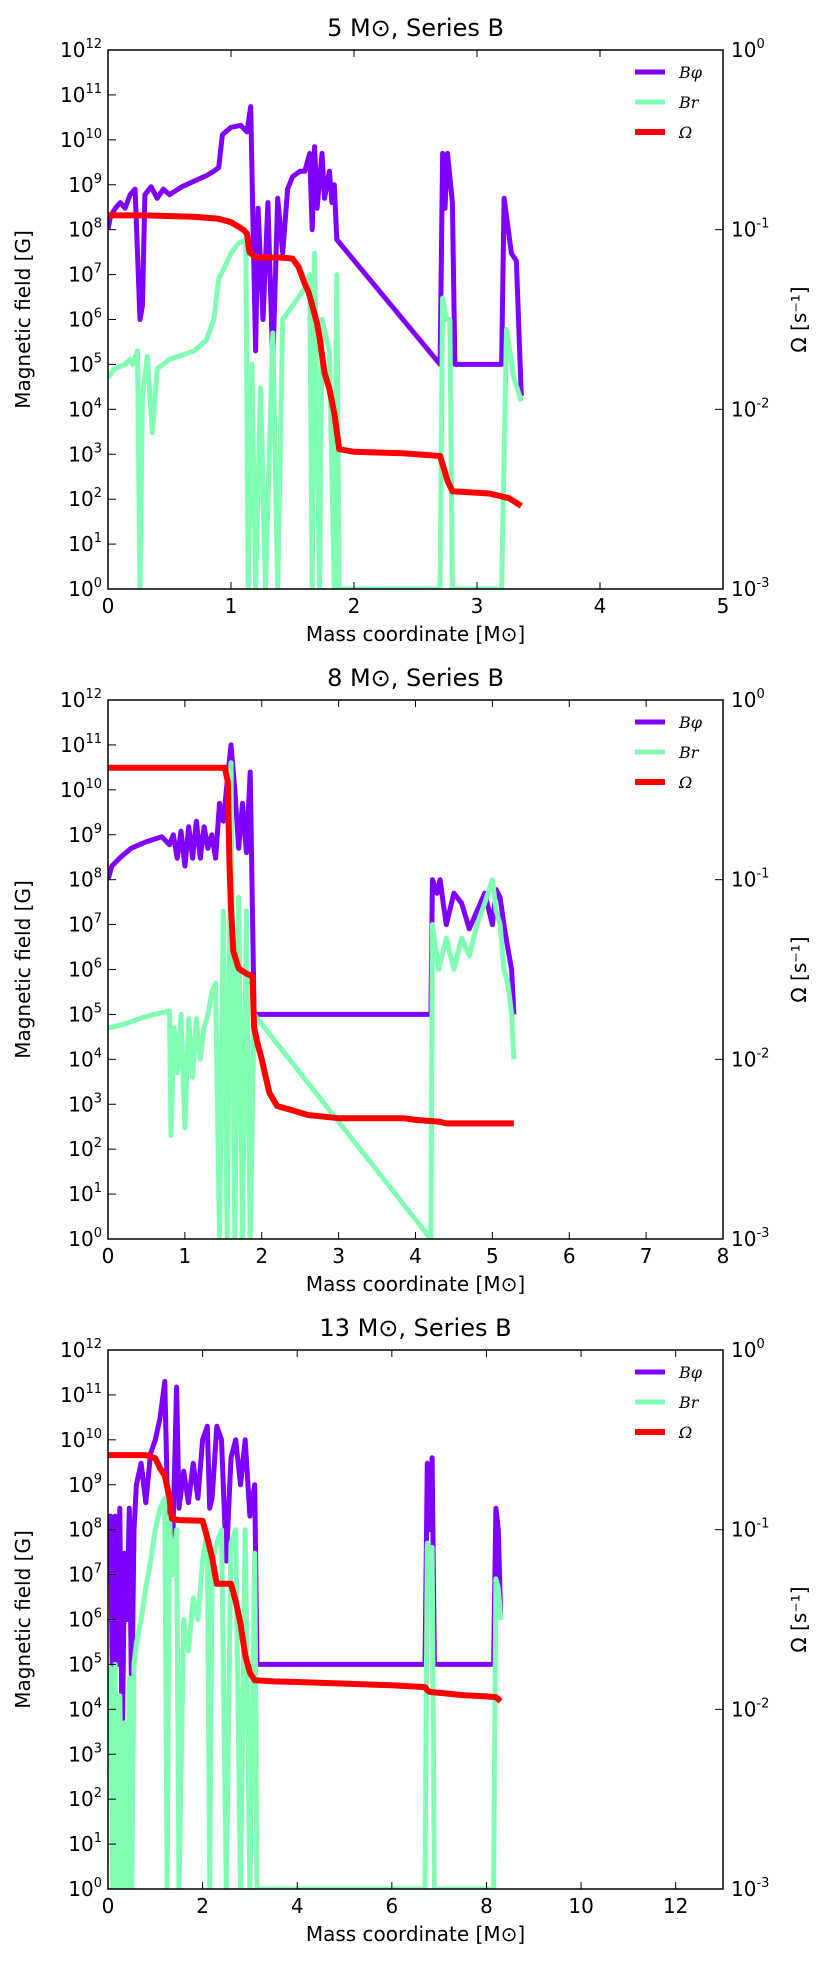 The height and width of the screenshot is (1974, 831). What do you see at coordinates (415, 28) in the screenshot?
I see `chart-title: 5 M⊙, Series B` at bounding box center [415, 28].